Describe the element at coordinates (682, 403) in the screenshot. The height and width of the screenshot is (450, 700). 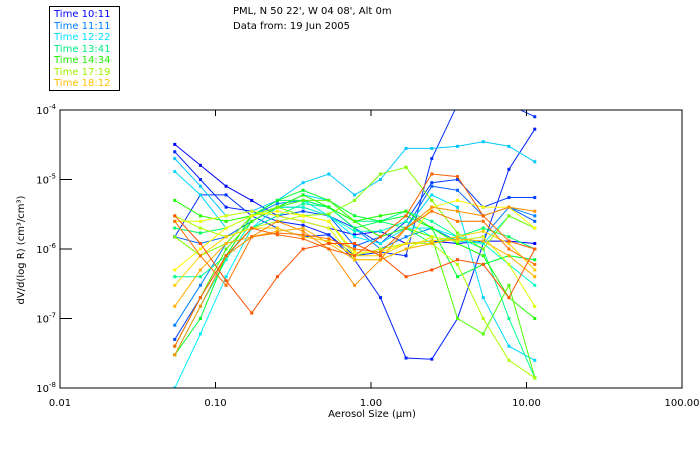
I see `x-tick-label: 100.00` at that location.